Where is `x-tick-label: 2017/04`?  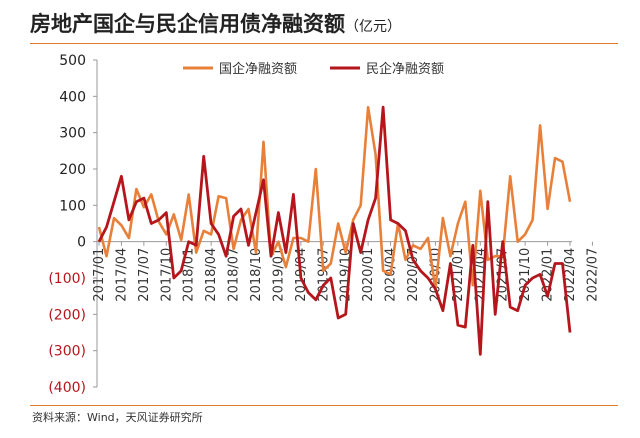
x-tick-label: 2017/04 is located at coordinates (121, 275).